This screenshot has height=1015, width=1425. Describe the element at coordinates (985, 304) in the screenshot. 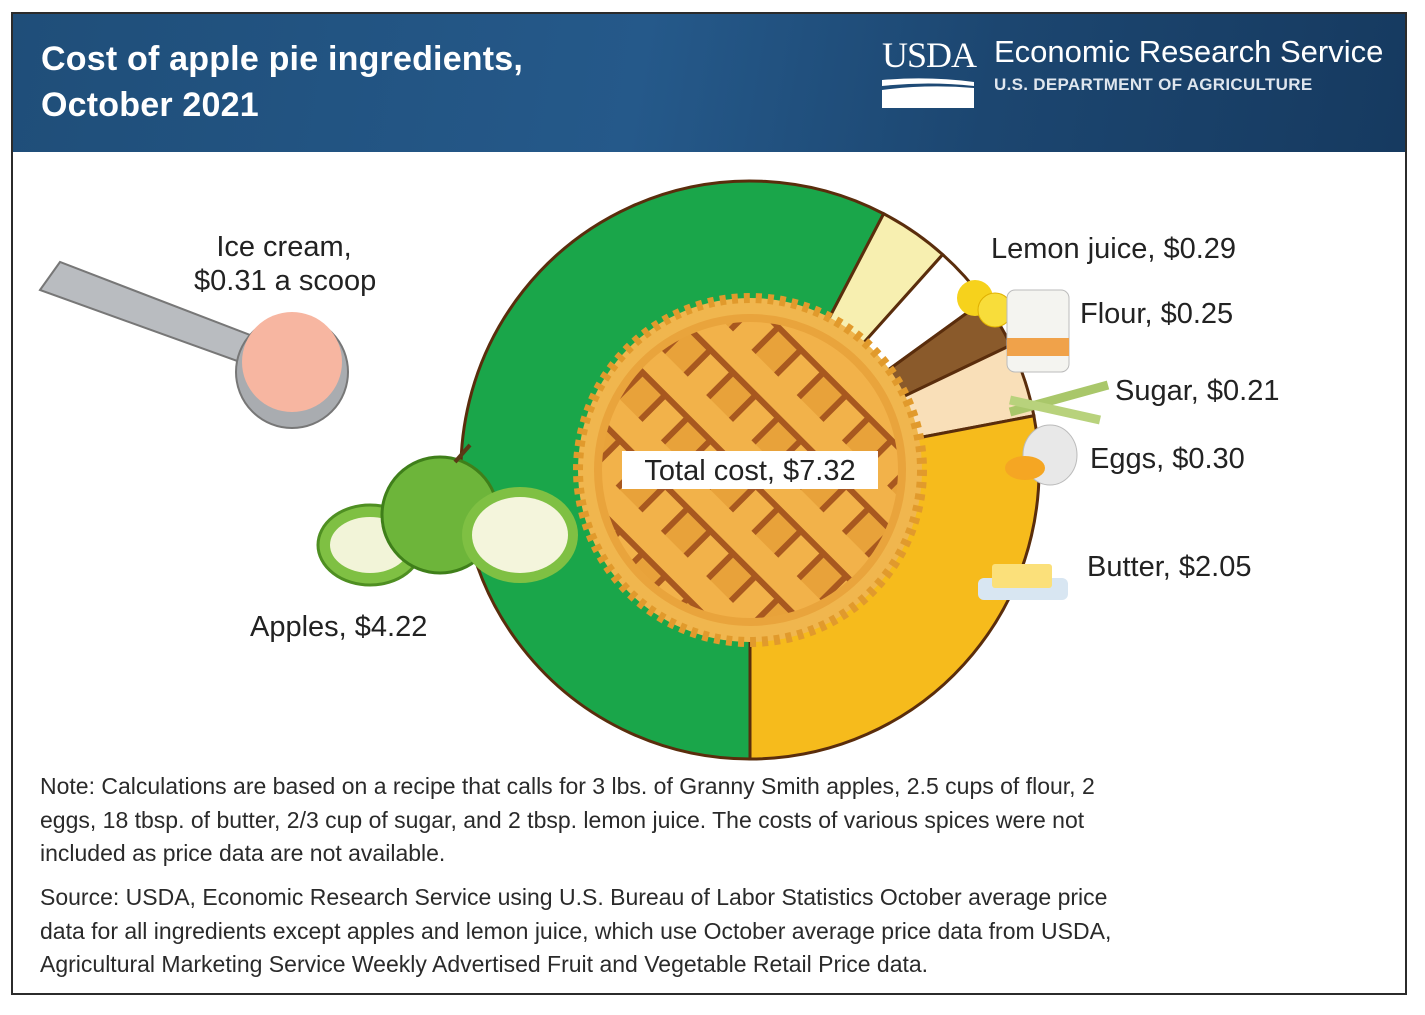

I see `lemon-icon` at that location.